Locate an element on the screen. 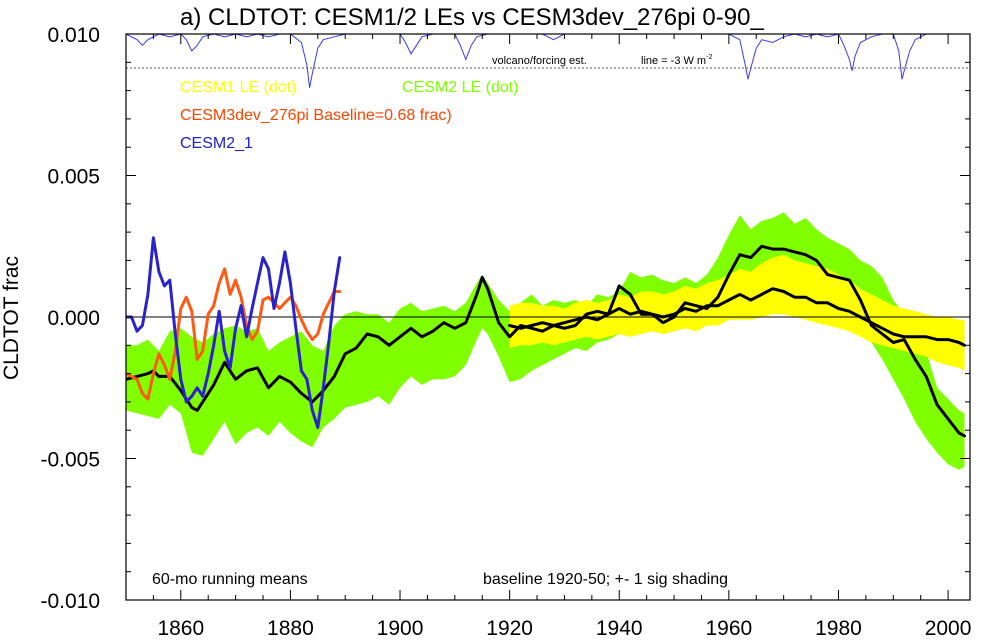  line-cesm1-le-mean is located at coordinates (737, 317).